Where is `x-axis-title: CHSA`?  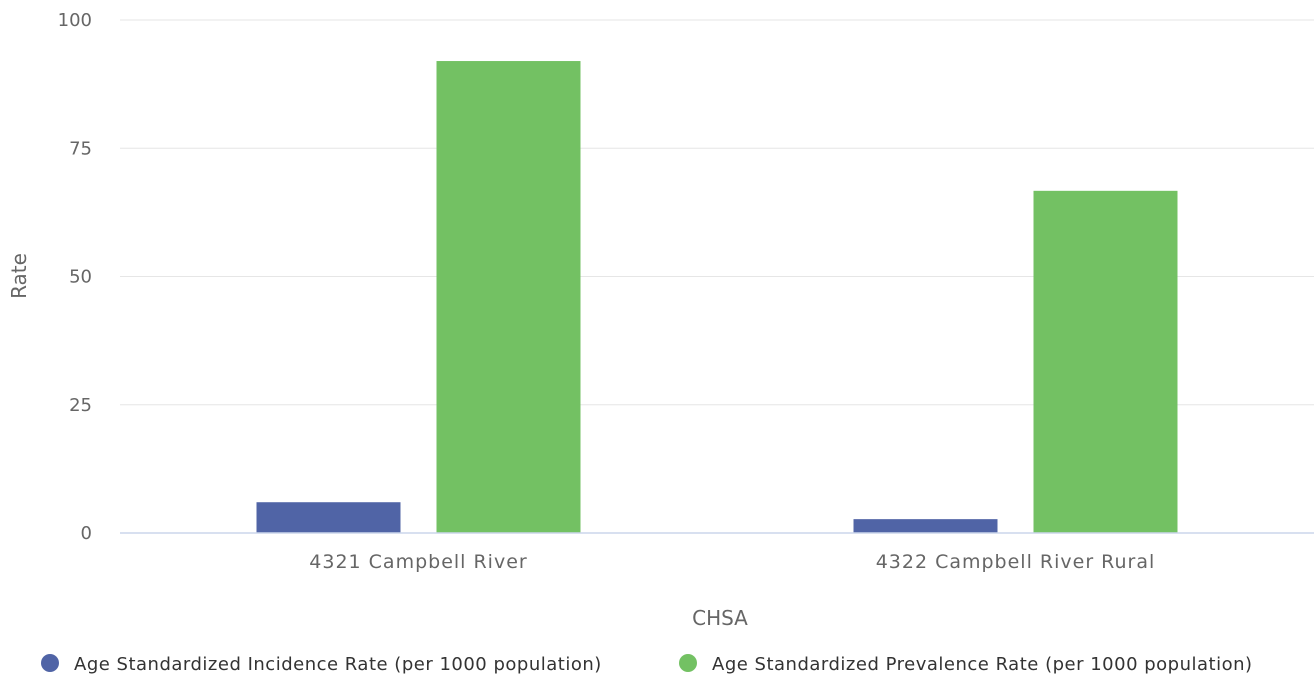
x-axis-title: CHSA is located at coordinates (720, 618).